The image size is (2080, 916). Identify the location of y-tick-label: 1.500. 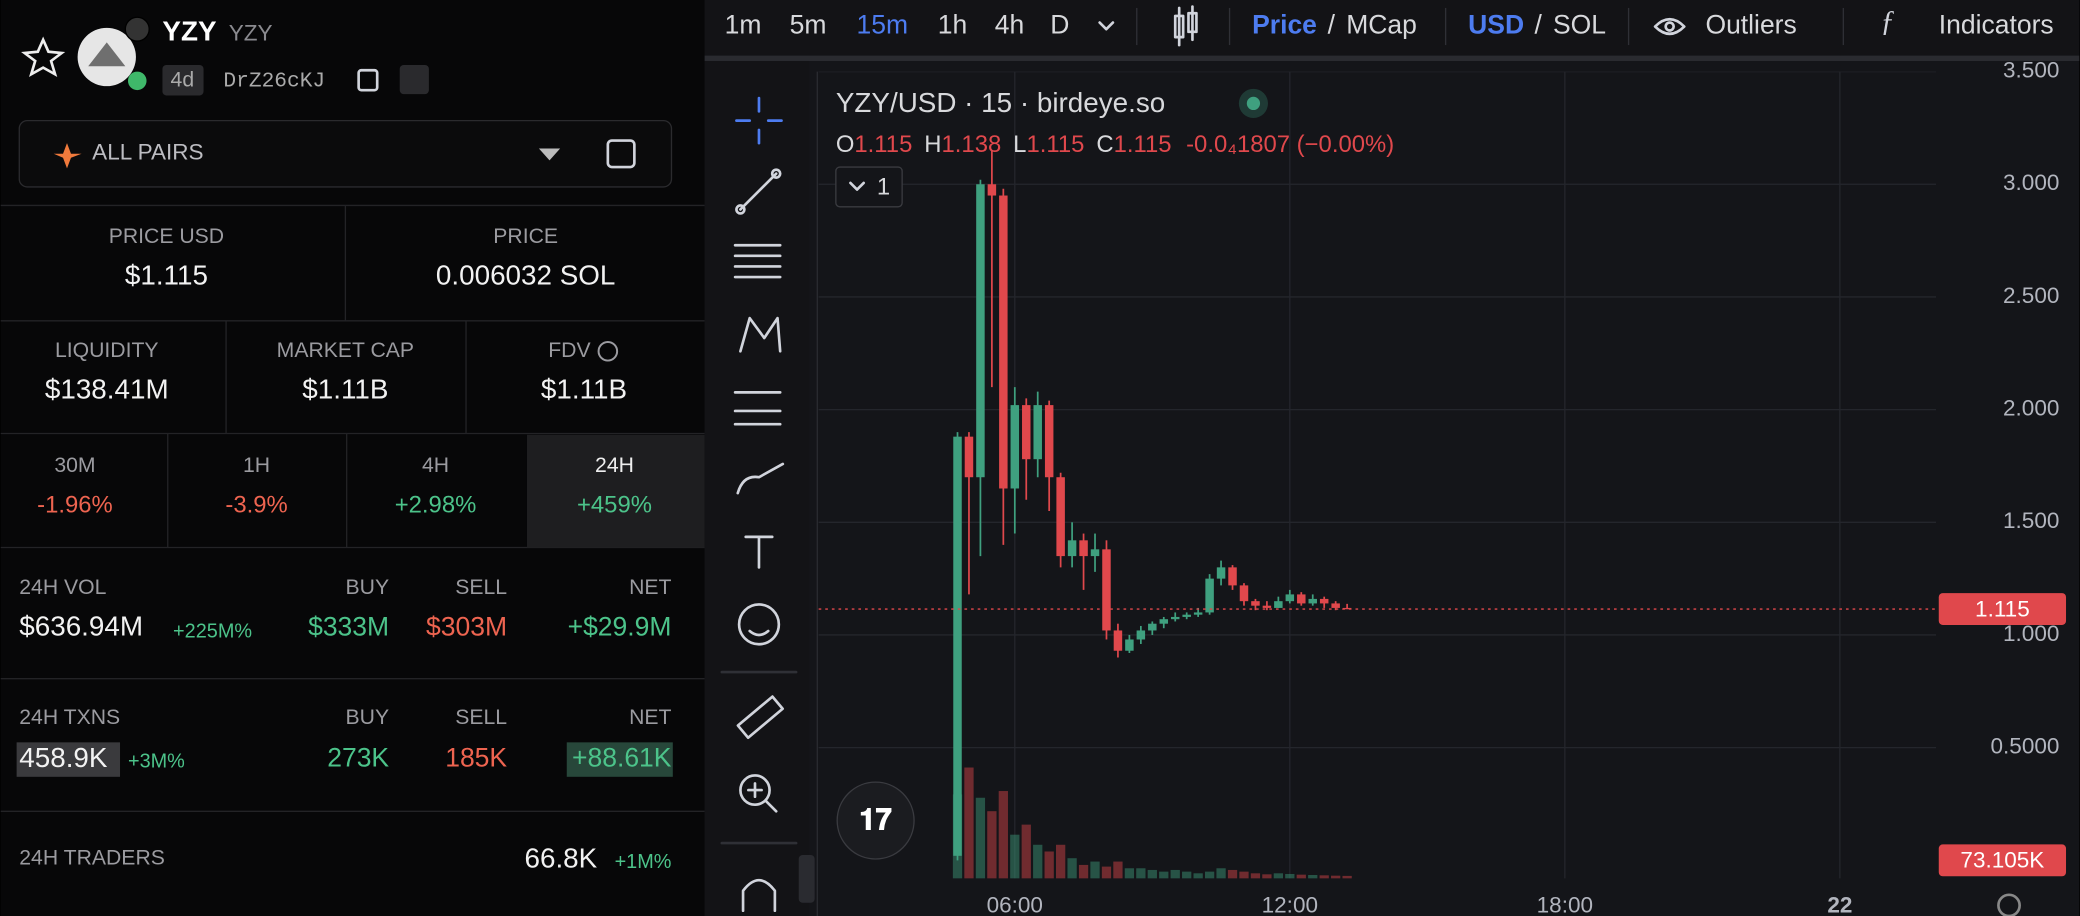
(2031, 520).